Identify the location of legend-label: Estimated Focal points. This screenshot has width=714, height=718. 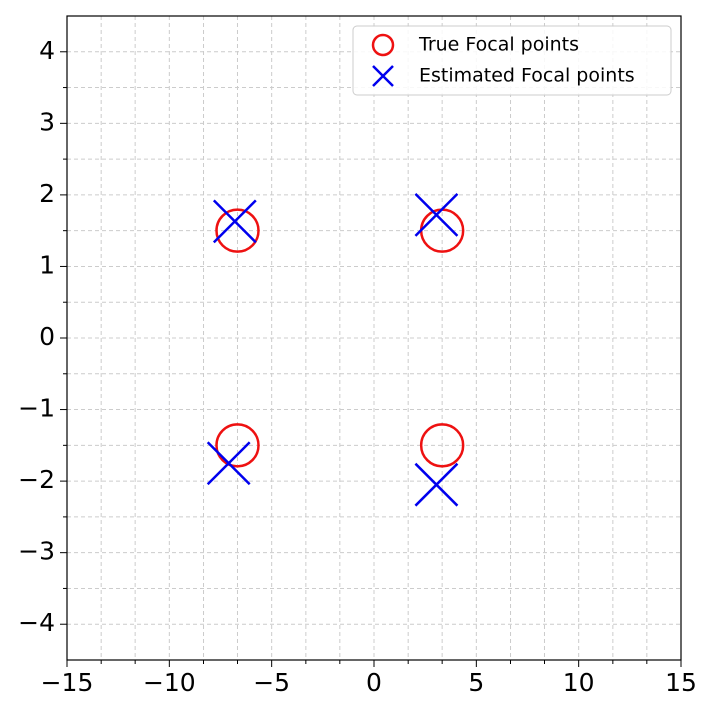
(527, 76).